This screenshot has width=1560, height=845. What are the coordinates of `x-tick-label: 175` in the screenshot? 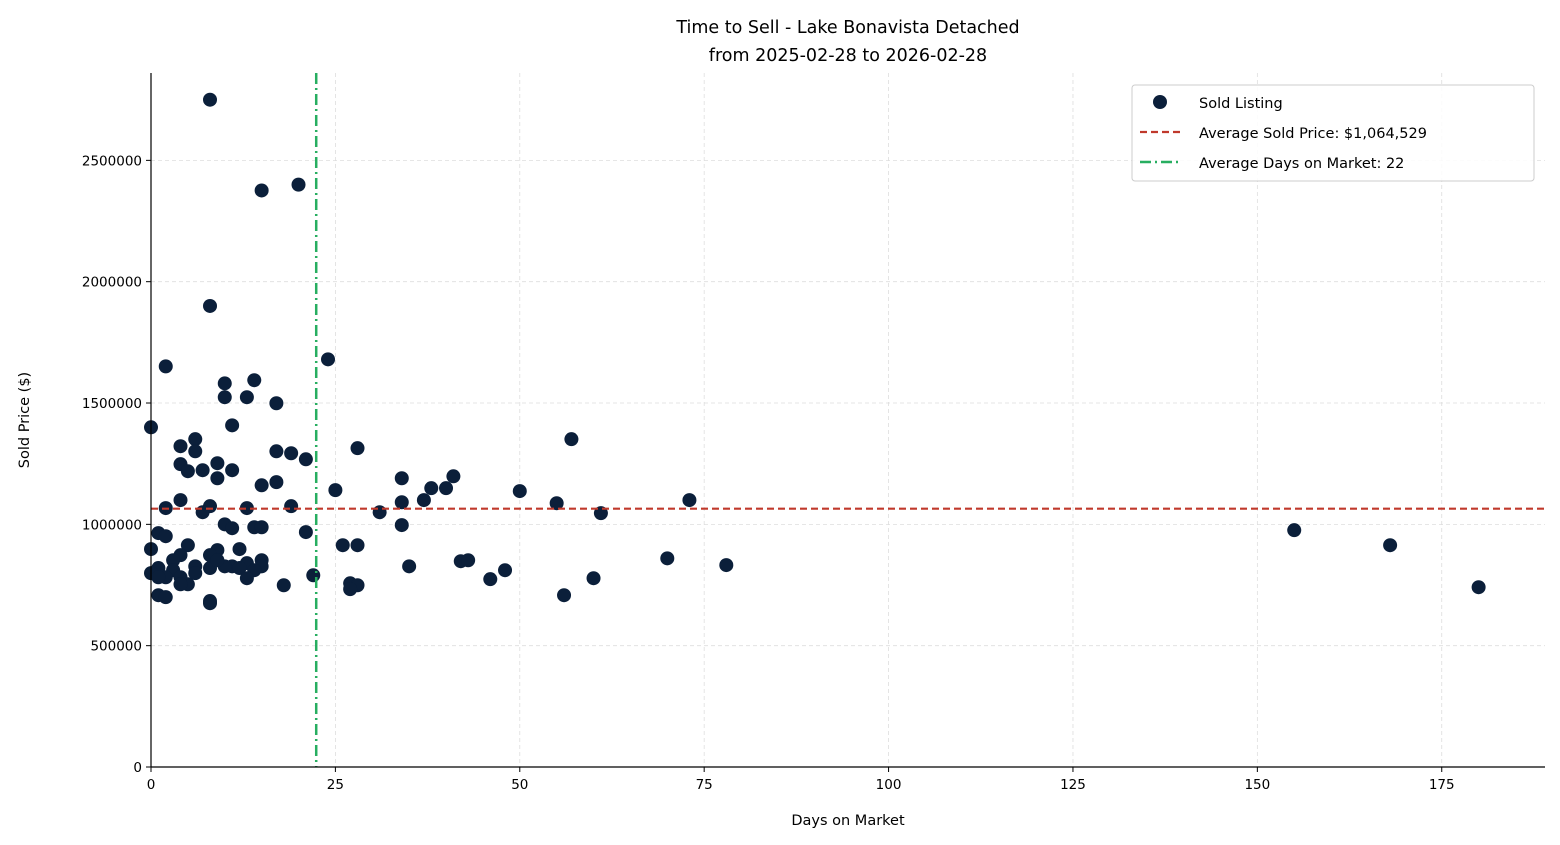 It's located at (1442, 785).